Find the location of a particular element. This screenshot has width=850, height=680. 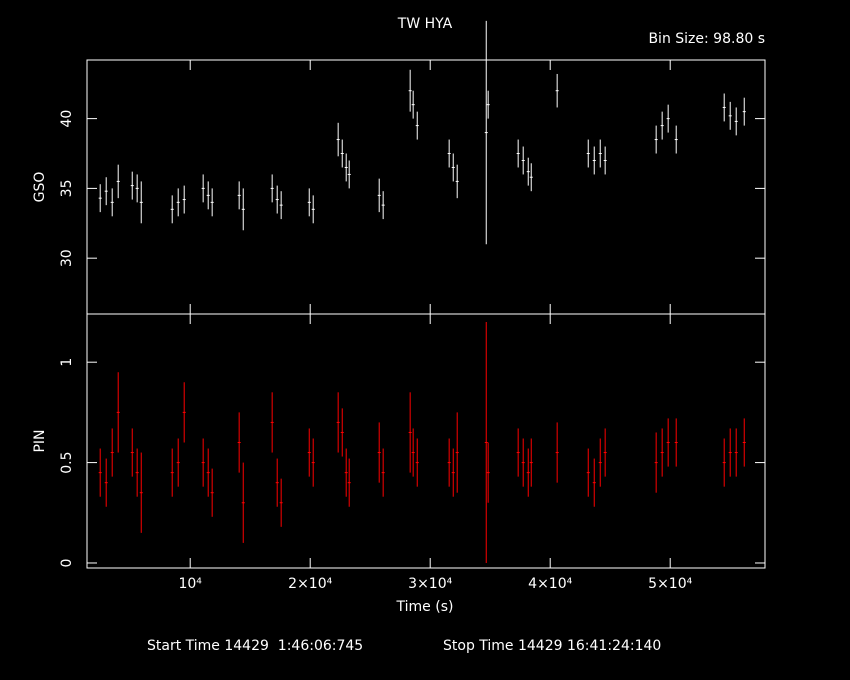

start-time: Start Time 14429 1:46:06:745 is located at coordinates (255, 646).